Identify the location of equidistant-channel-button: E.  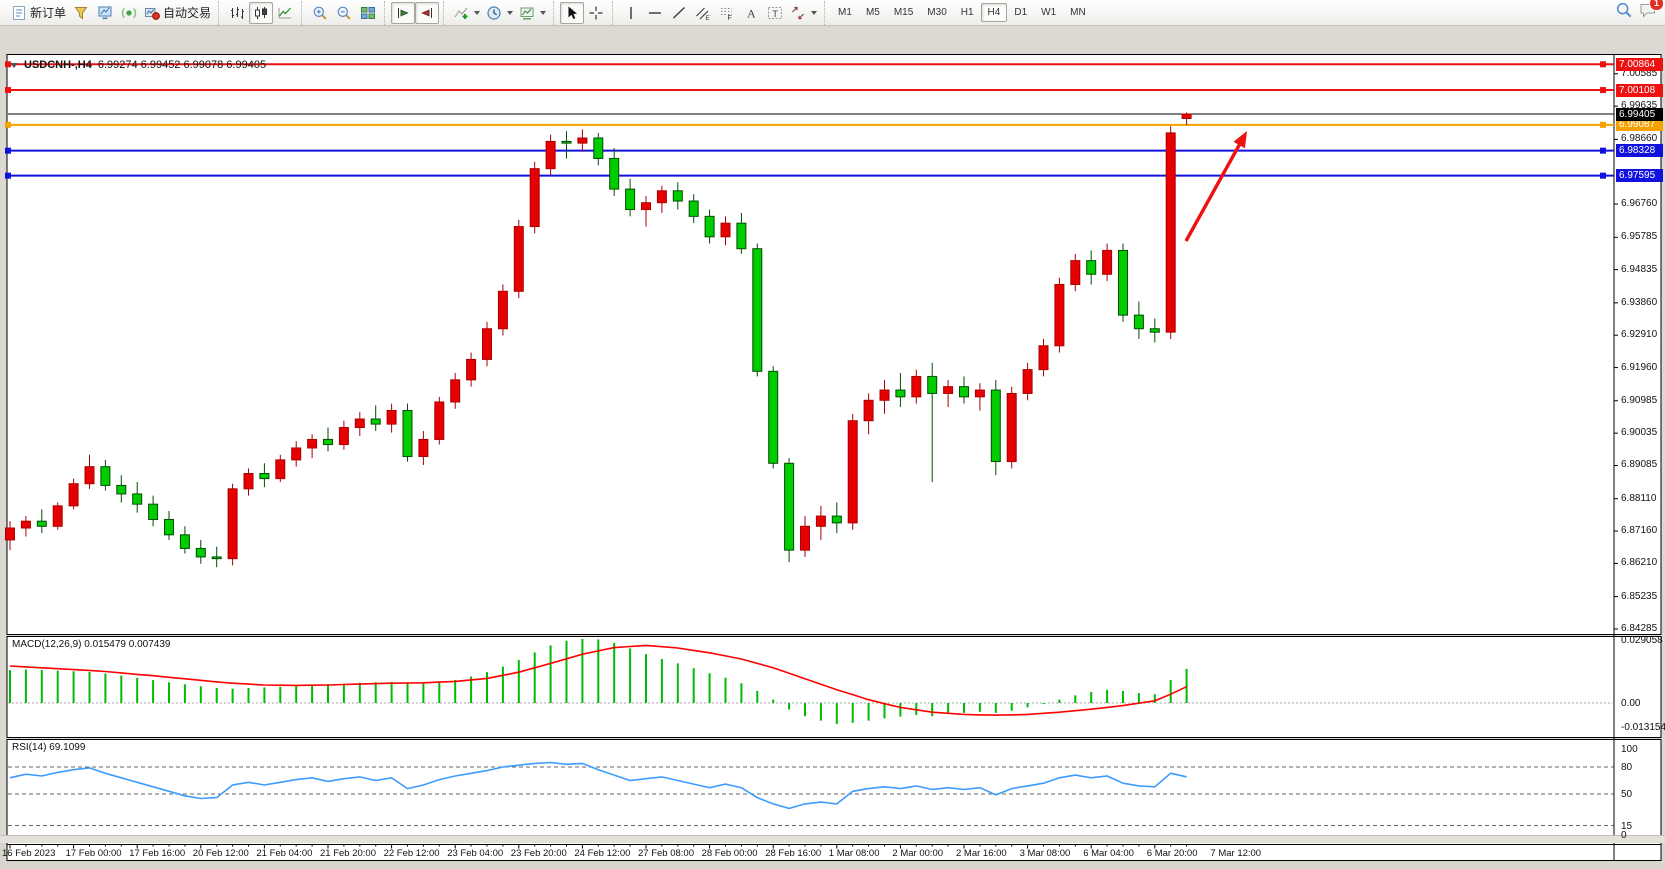
(703, 13).